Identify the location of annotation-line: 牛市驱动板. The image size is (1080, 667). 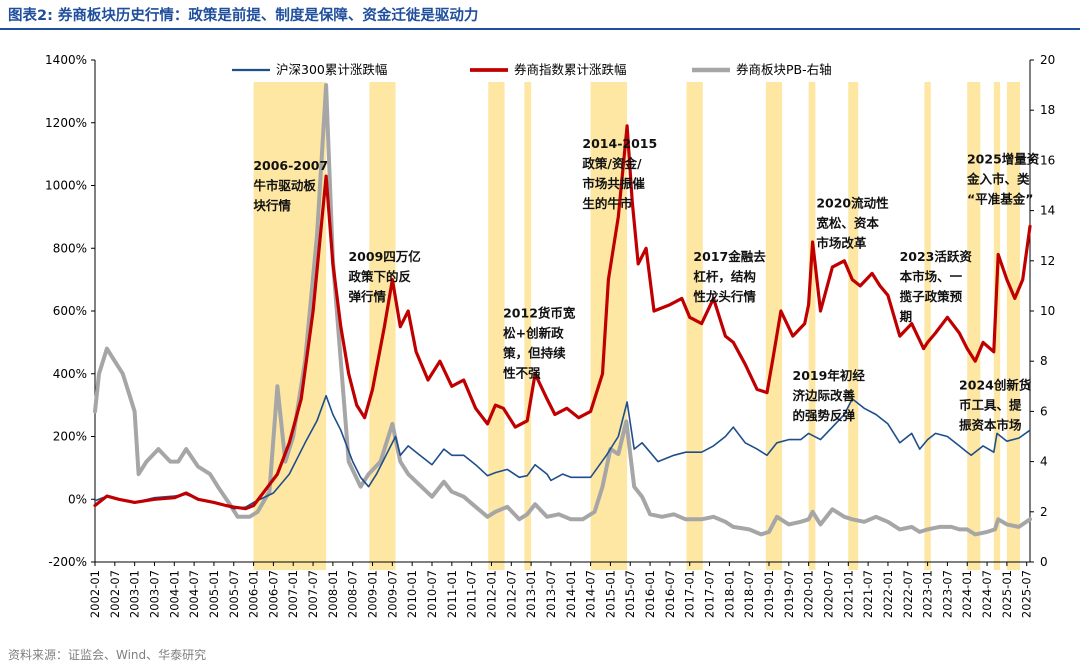
(284, 185).